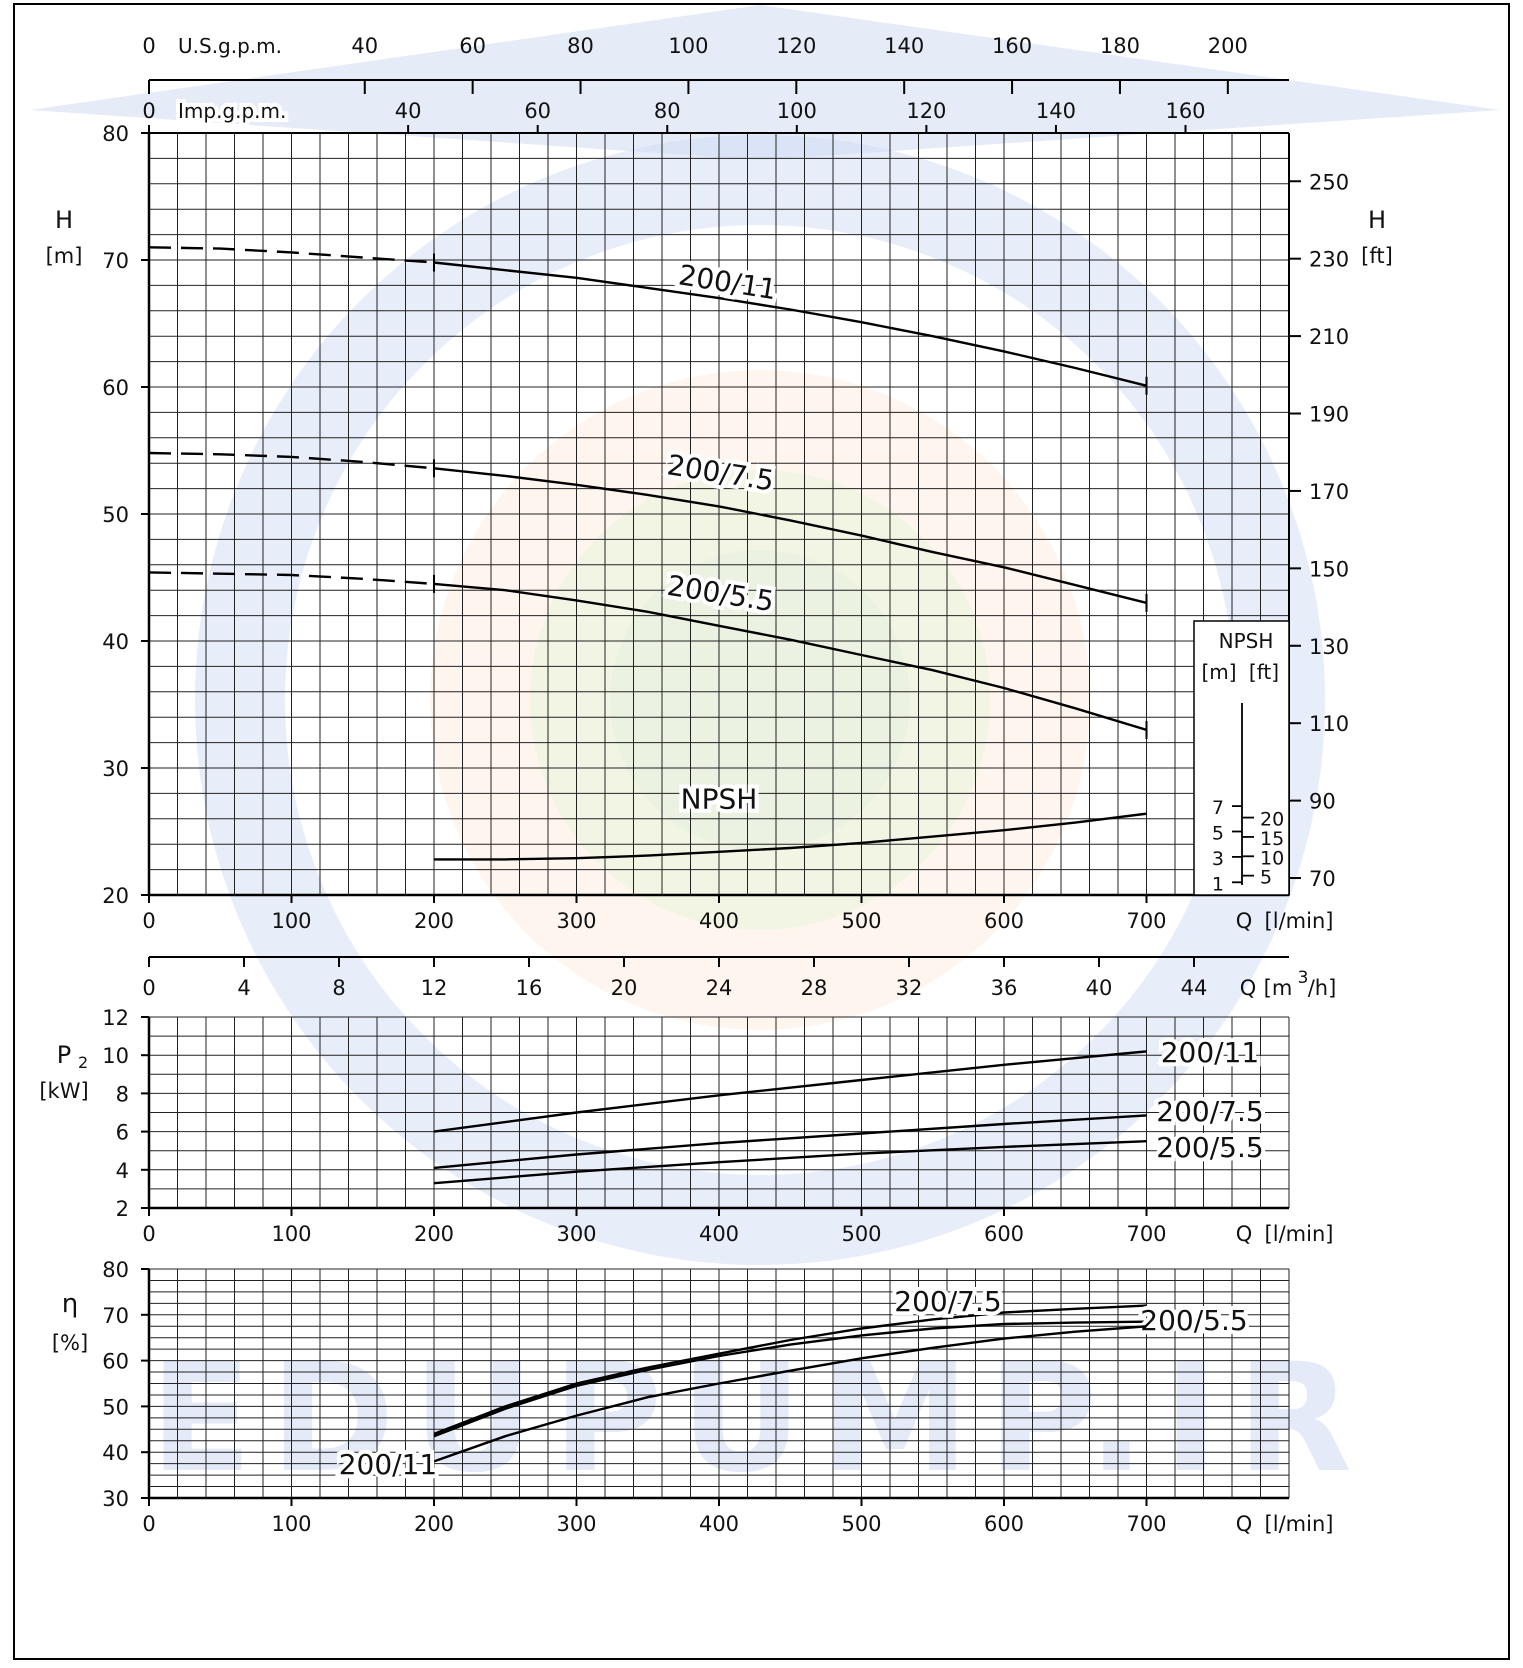 The height and width of the screenshot is (1668, 1523). What do you see at coordinates (291, 1524) in the screenshot?
I see `efficiency-x-tick-label: 100` at bounding box center [291, 1524].